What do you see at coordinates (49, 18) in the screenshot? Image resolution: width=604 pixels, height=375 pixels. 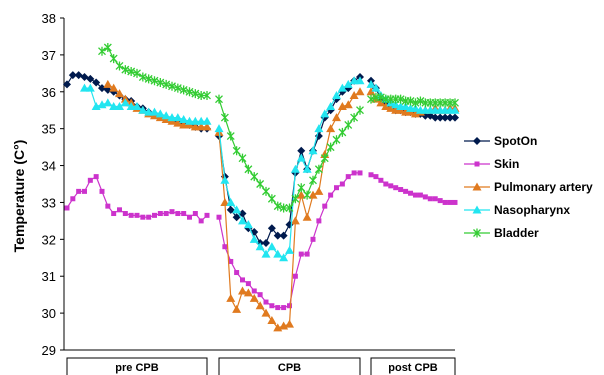 I see `y-tick-label: 38` at bounding box center [49, 18].